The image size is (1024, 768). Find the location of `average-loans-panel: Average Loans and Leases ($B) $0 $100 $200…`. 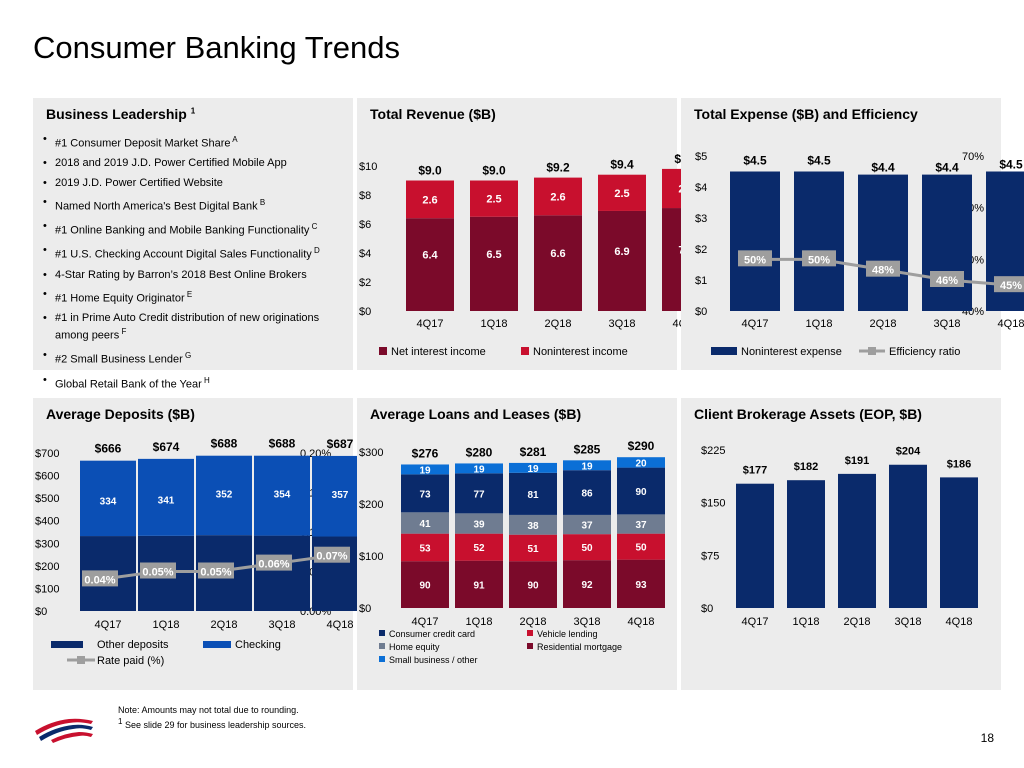

average-loans-panel: Average Loans and Leases ($B) $0 $100 $200… is located at coordinates (517, 544).